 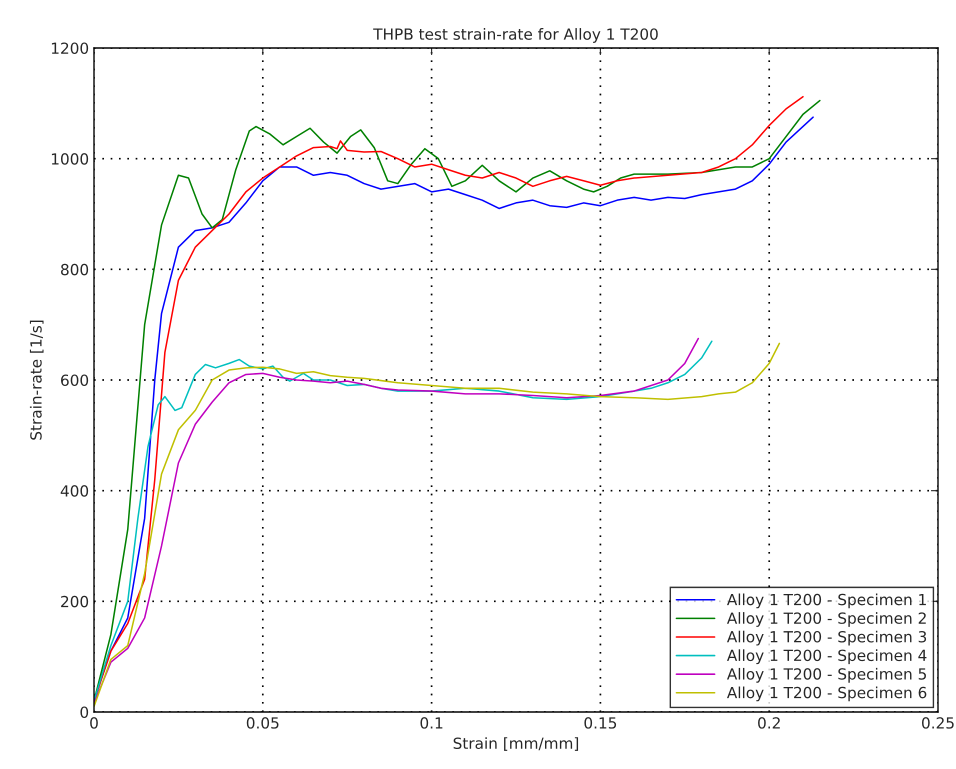 What do you see at coordinates (74, 602) in the screenshot?
I see `y-tick-label: 200` at bounding box center [74, 602].